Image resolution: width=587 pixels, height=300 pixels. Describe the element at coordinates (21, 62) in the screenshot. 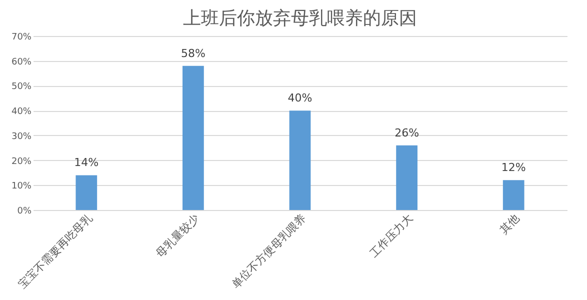

I see `y-tick-label: 60%` at that location.